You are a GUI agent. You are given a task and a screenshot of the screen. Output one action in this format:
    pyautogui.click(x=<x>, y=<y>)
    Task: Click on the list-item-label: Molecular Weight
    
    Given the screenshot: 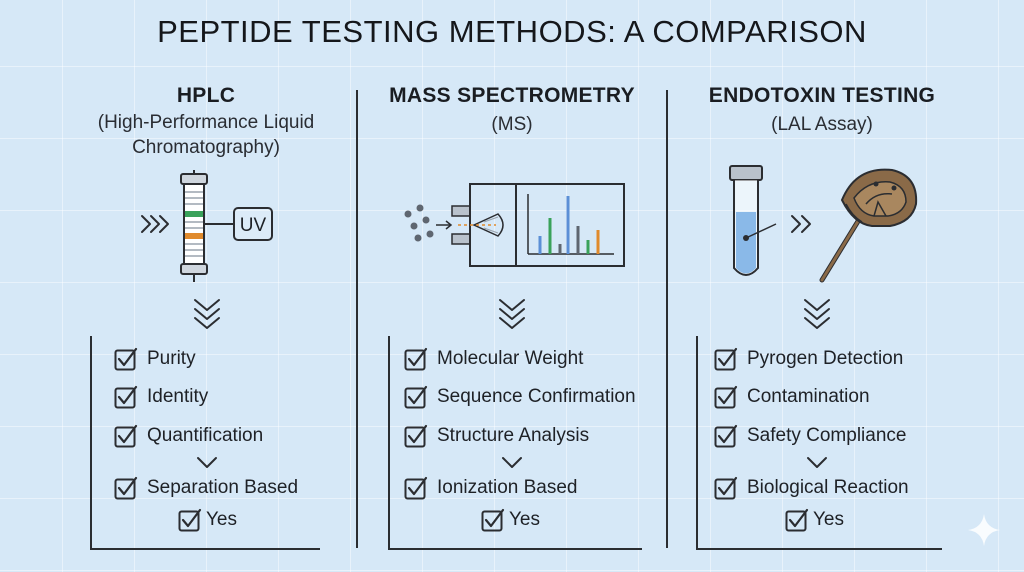 What is the action you would take?
    pyautogui.click(x=510, y=358)
    